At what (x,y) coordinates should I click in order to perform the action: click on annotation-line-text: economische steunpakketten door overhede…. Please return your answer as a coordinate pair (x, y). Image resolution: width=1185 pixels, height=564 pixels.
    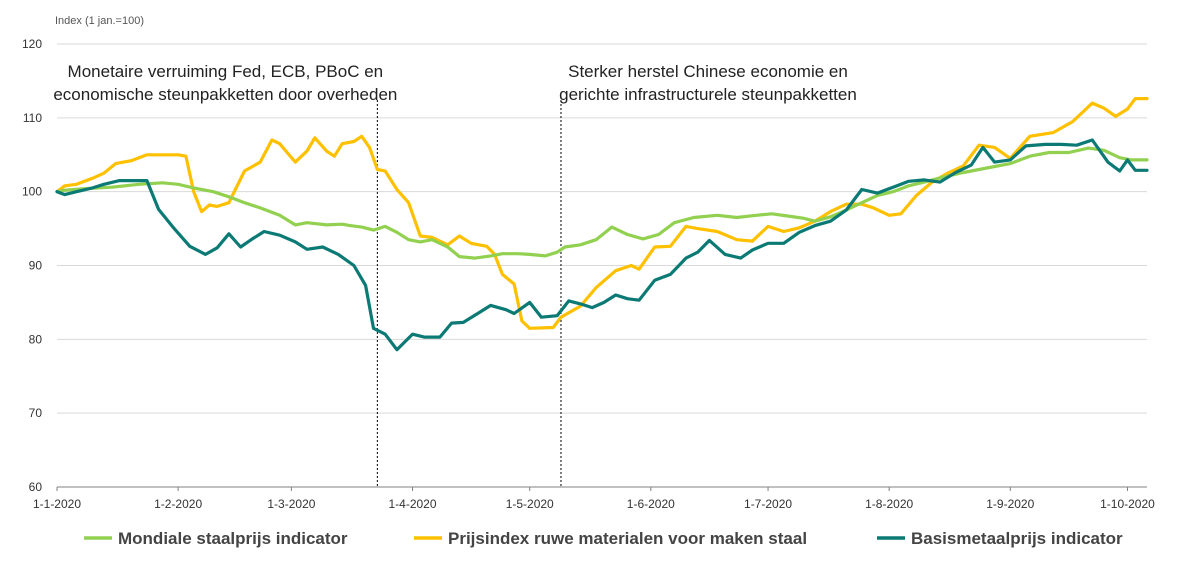
    Looking at the image, I should click on (225, 94).